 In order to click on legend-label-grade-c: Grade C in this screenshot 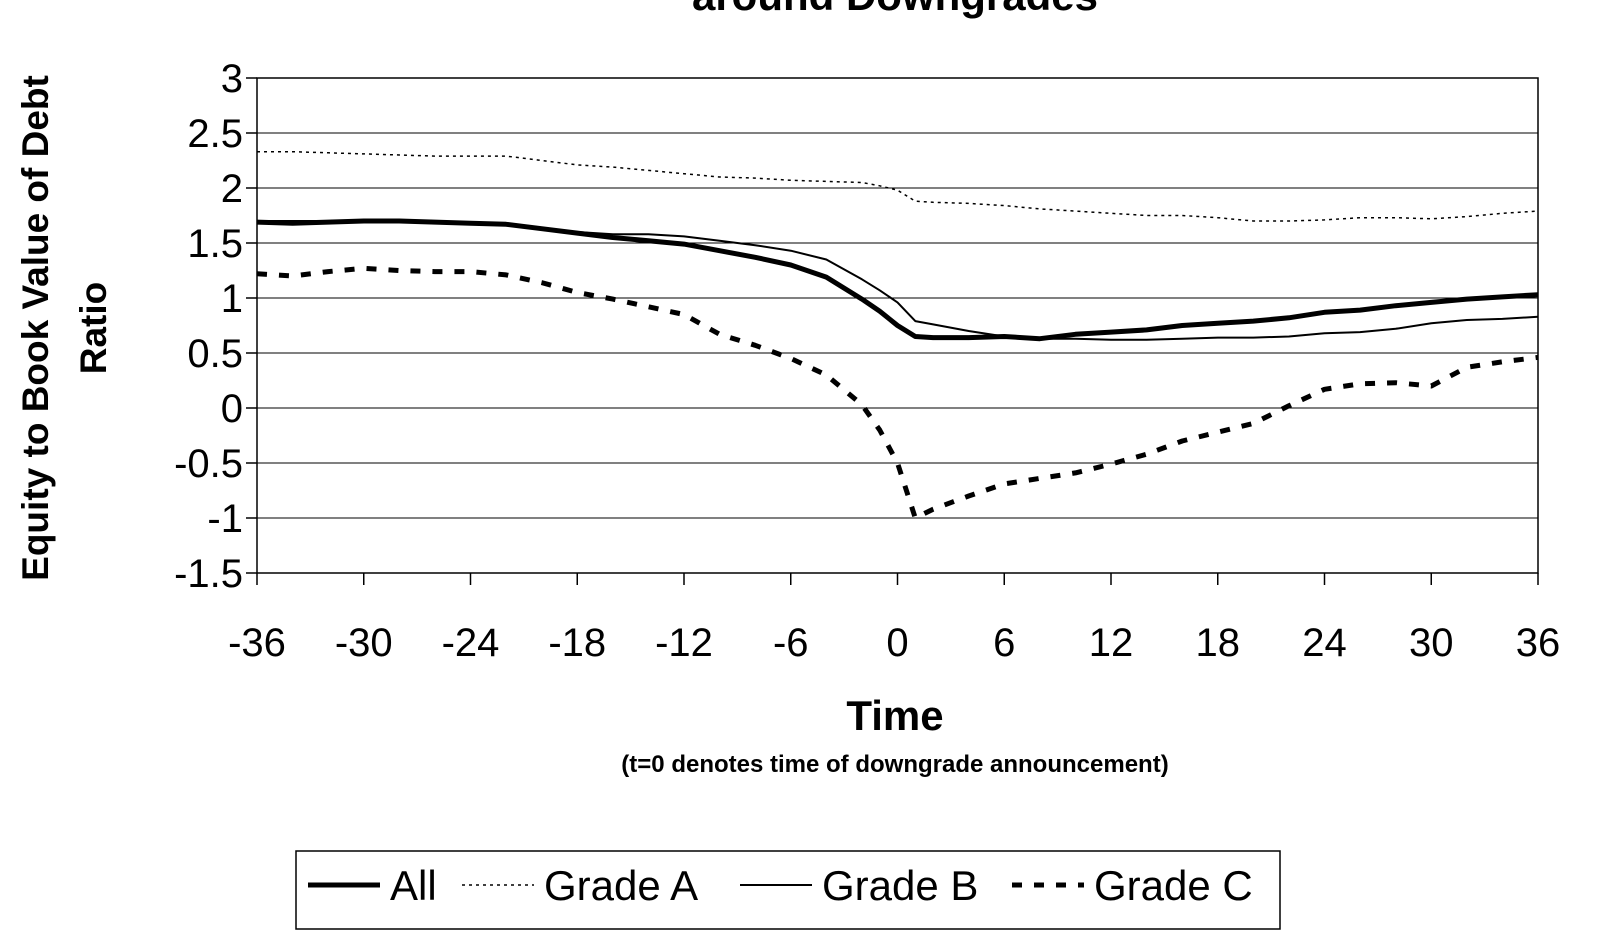, I will do `click(1173, 885)`.